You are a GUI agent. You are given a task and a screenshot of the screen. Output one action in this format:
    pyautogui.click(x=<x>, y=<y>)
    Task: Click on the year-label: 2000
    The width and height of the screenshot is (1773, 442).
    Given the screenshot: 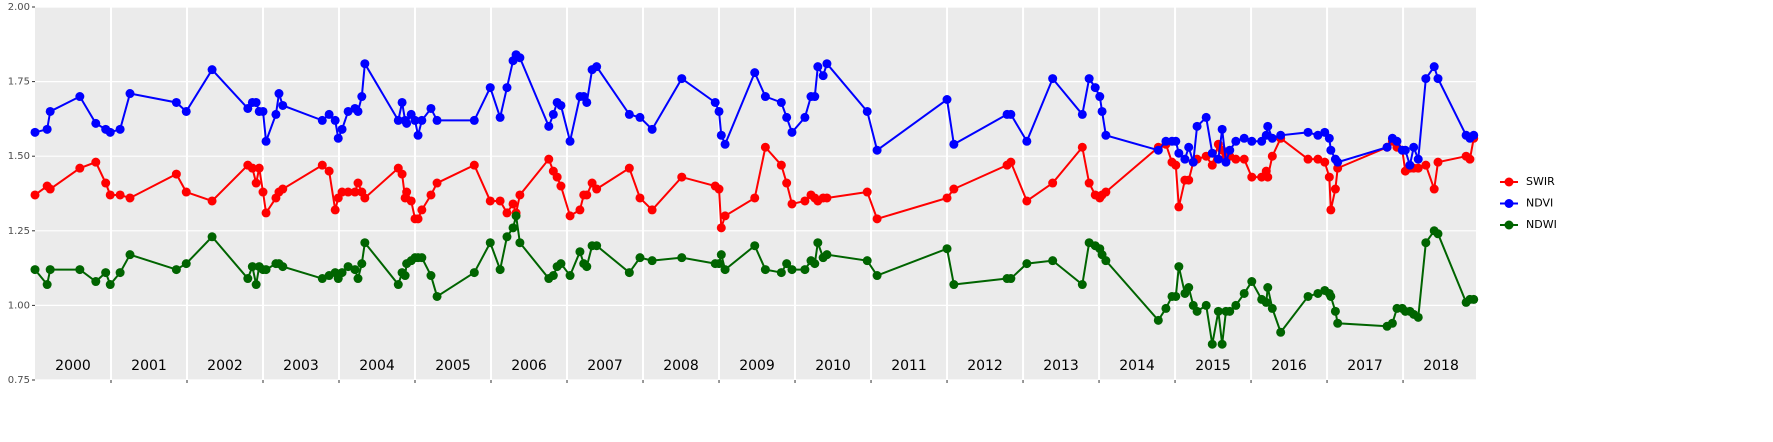 What is the action you would take?
    pyautogui.click(x=73, y=366)
    